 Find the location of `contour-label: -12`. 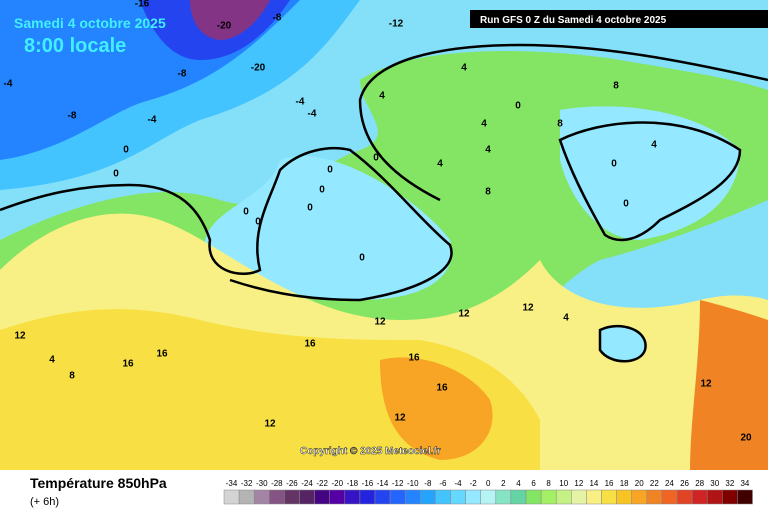

contour-label: -12 is located at coordinates (396, 24).